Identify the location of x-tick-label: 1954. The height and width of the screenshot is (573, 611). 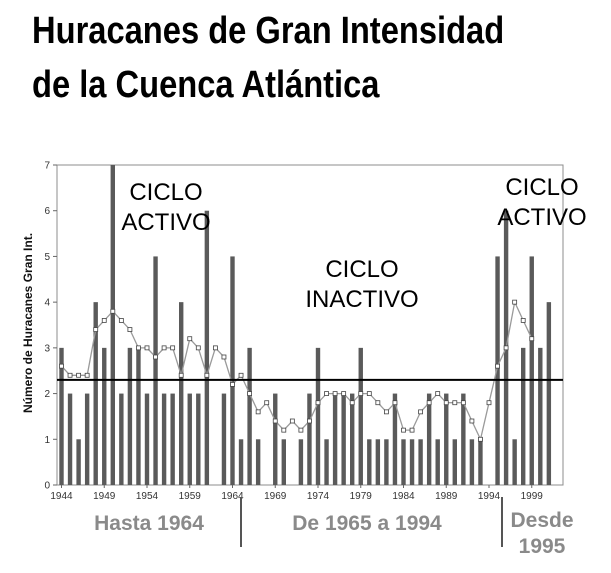
(147, 496).